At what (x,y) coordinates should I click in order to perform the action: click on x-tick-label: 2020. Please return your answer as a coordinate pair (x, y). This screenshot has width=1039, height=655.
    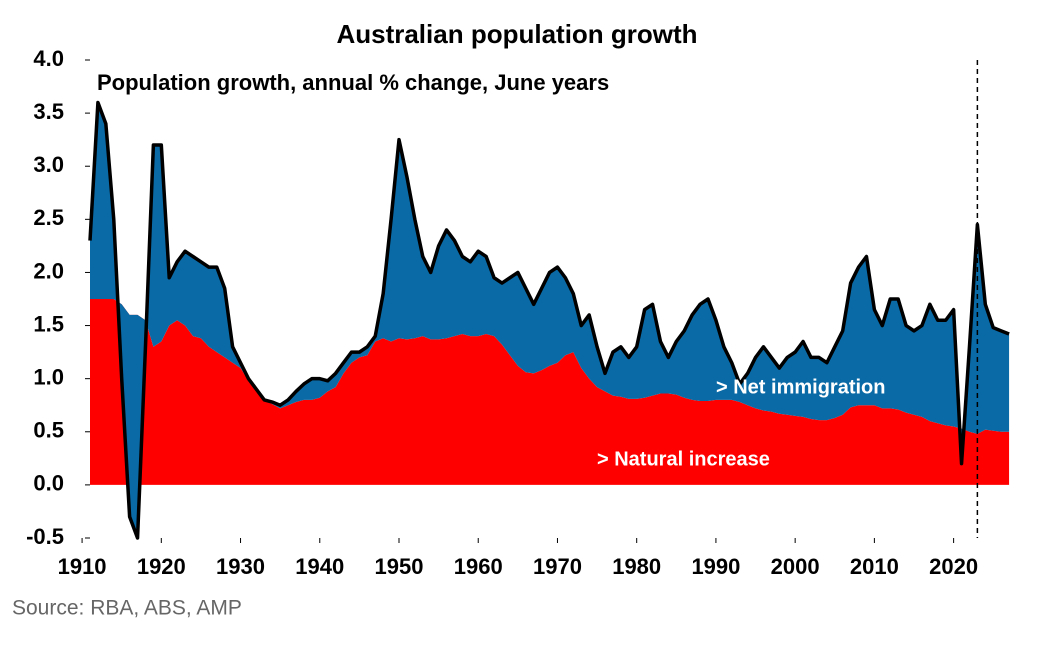
    Looking at the image, I should click on (953, 566).